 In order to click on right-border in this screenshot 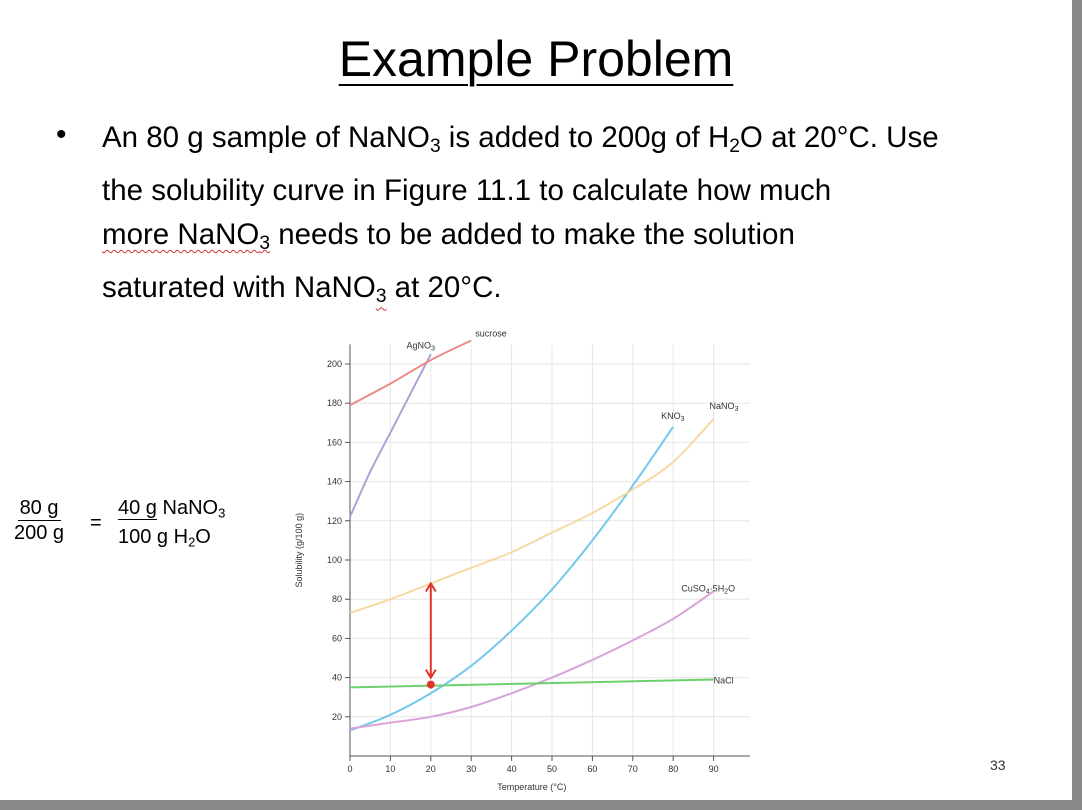, I will do `click(1077, 405)`.